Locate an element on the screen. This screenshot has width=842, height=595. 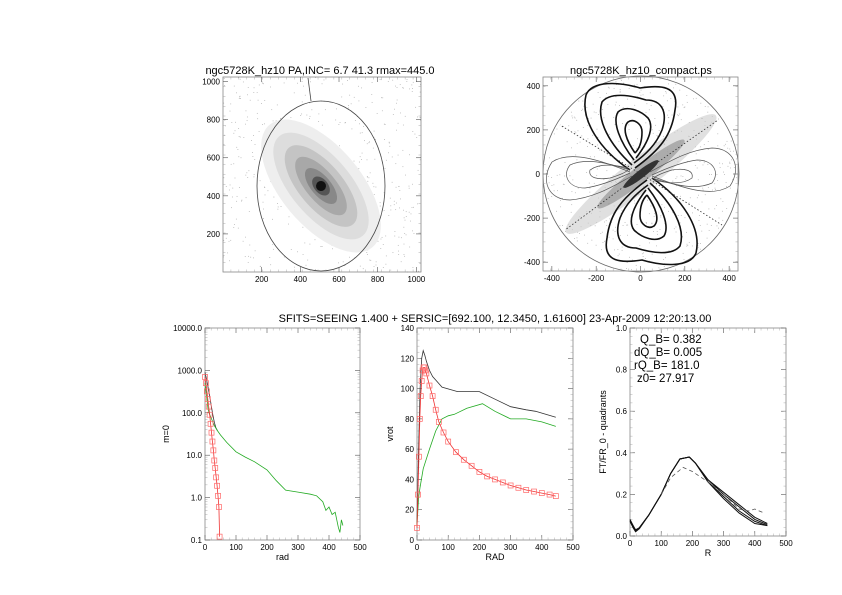
x-tick-label: 100 is located at coordinates (662, 543).